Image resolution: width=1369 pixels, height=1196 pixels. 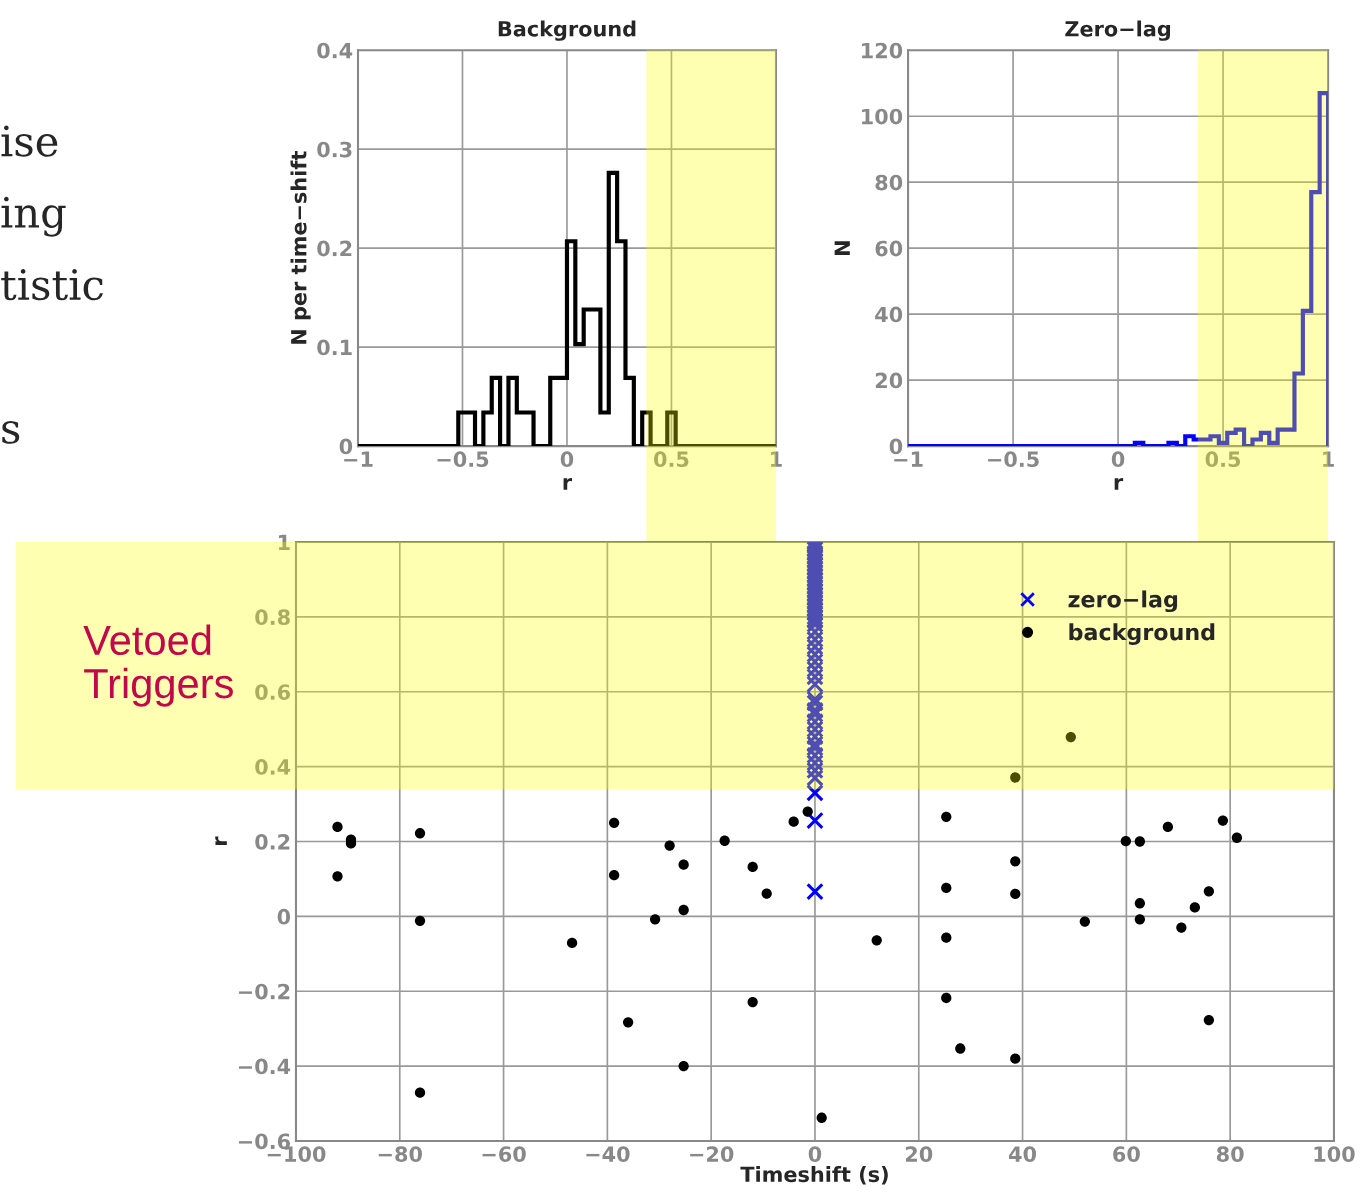 I want to click on x-tick-label: −40, so click(x=608, y=1154).